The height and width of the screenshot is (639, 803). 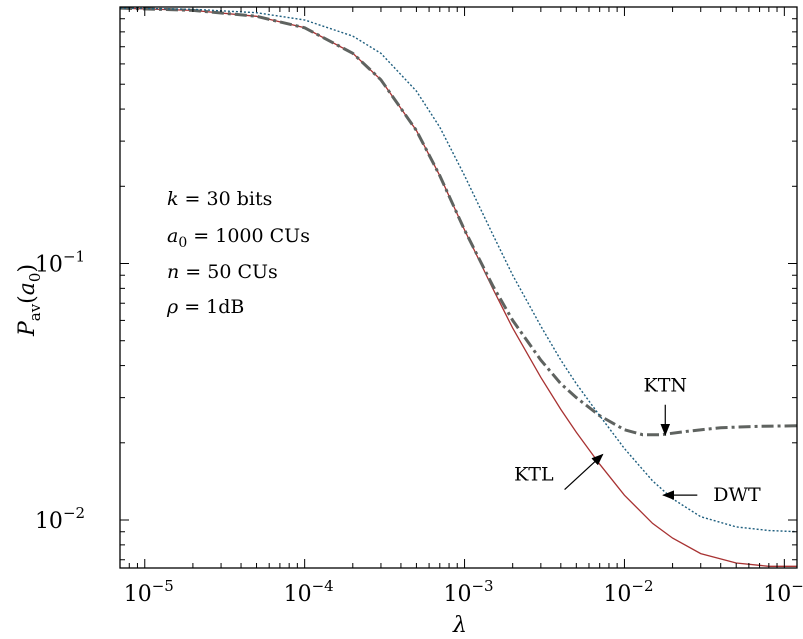 What do you see at coordinates (238, 238) in the screenshot?
I see `parameter-line: a0 = 1000 CUs` at bounding box center [238, 238].